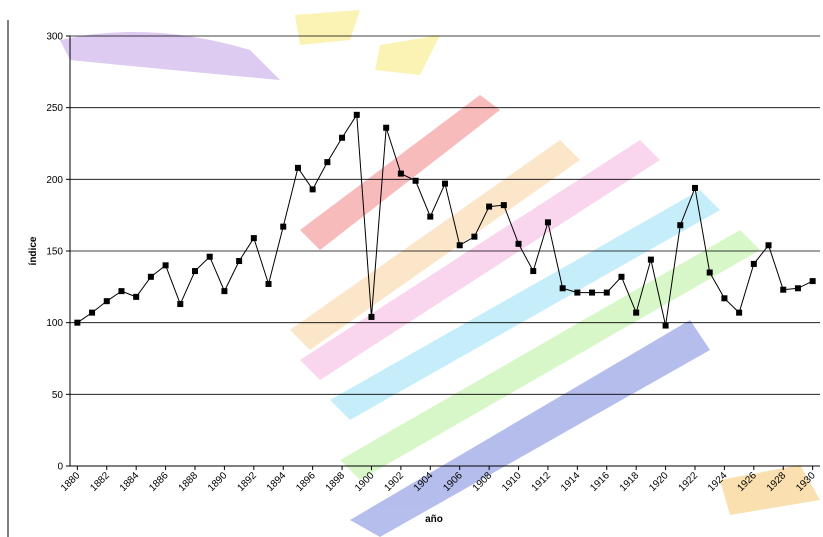 This screenshot has width=823, height=537. Describe the element at coordinates (100, 482) in the screenshot. I see `x-tick-label: 1882` at that location.